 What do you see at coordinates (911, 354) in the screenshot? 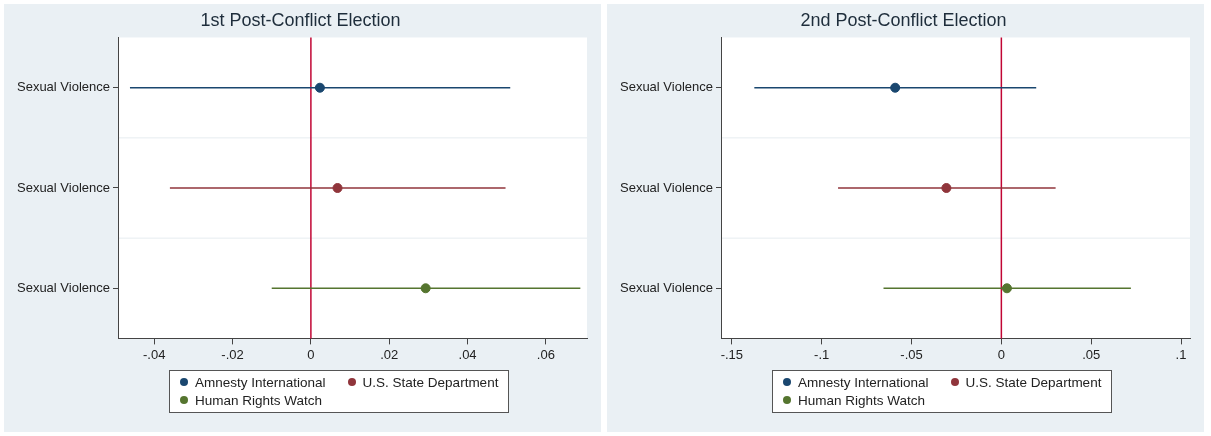
I see `x-tick-label: -.05` at bounding box center [911, 354].